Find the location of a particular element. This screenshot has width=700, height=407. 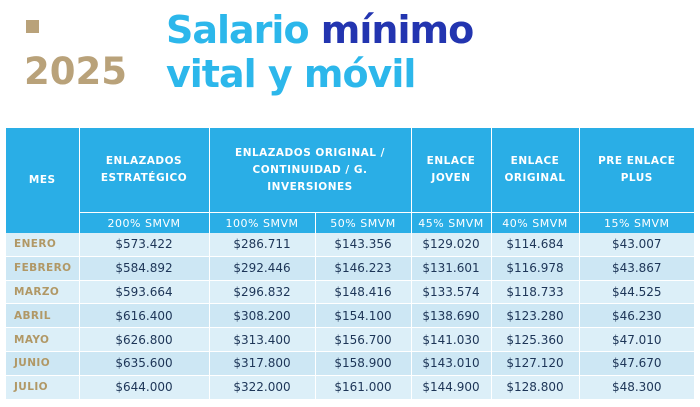

value-cell: $138.690 is located at coordinates (451, 316).